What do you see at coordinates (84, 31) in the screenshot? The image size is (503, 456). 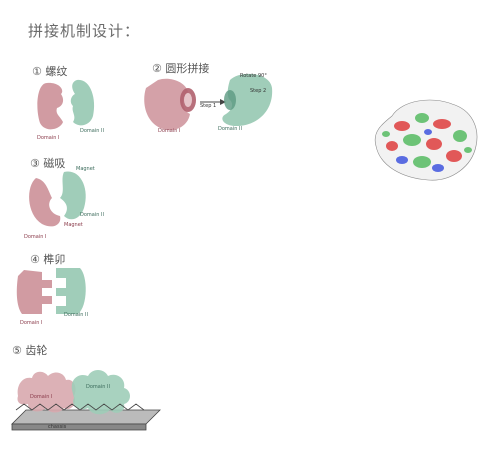 I see `page-title: 拼接机制设计：` at bounding box center [84, 31].